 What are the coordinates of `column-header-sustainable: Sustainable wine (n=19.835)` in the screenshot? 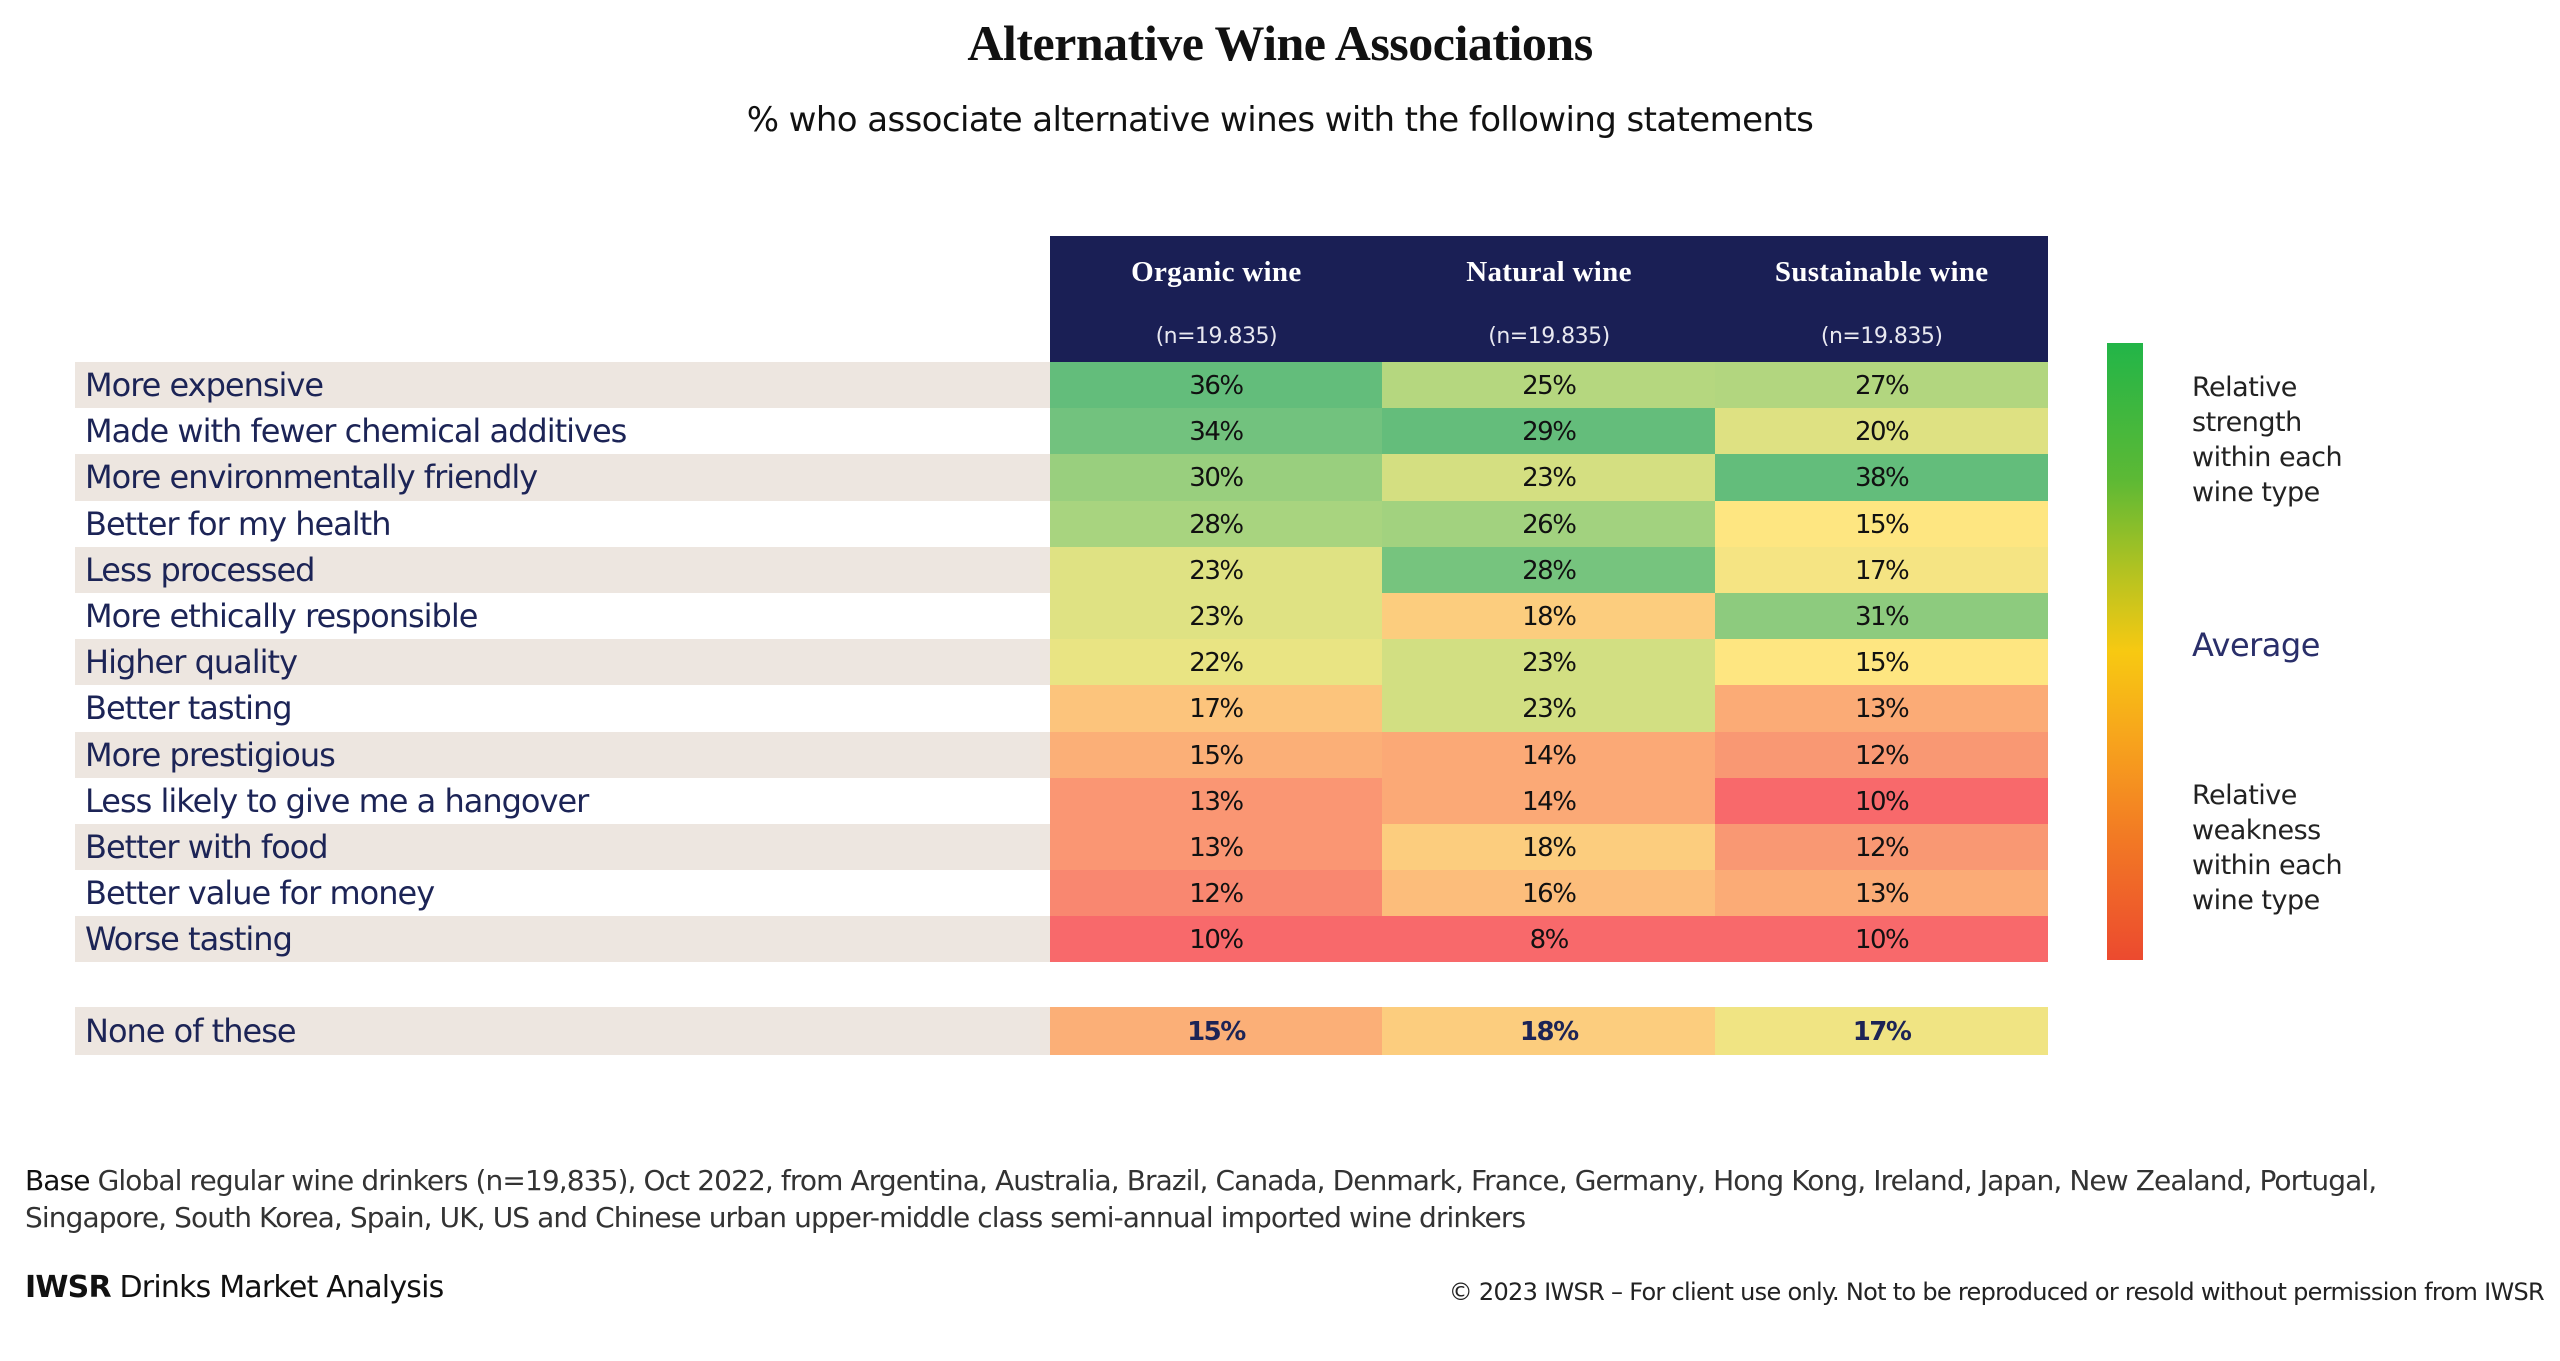 It's located at (1881, 299).